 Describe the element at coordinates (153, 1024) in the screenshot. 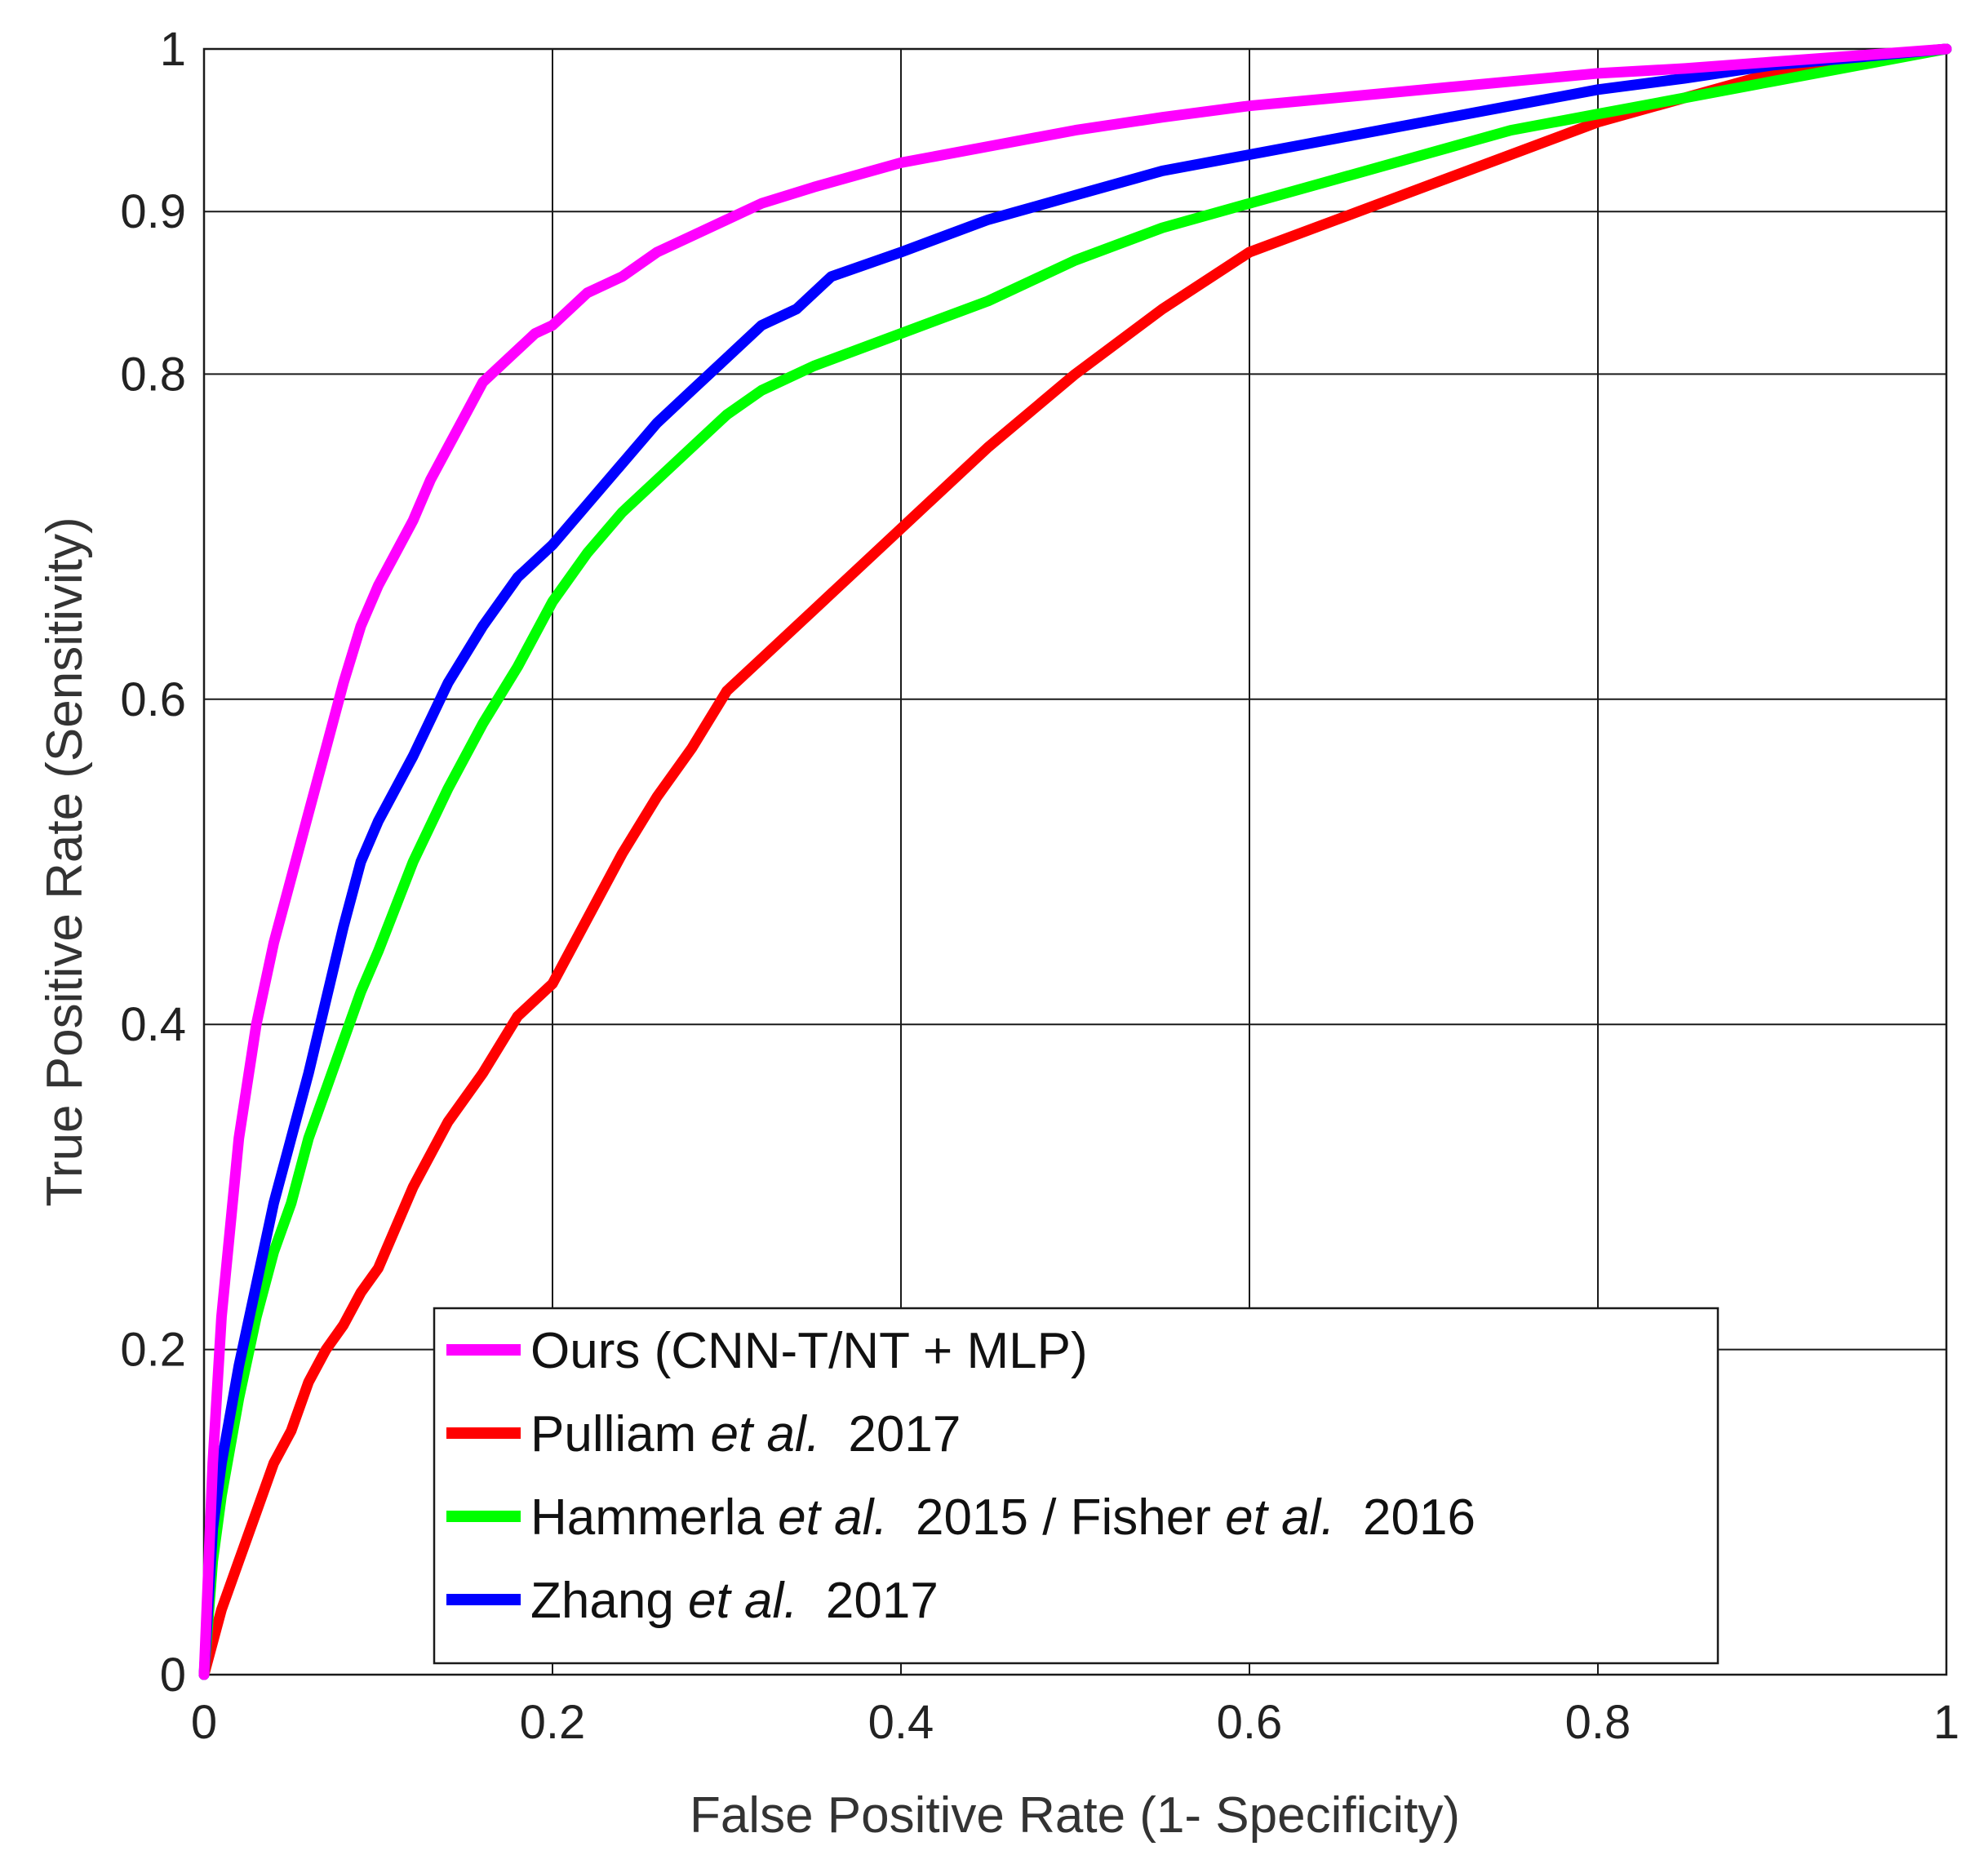

I see `y-tick-label: 0.4` at that location.